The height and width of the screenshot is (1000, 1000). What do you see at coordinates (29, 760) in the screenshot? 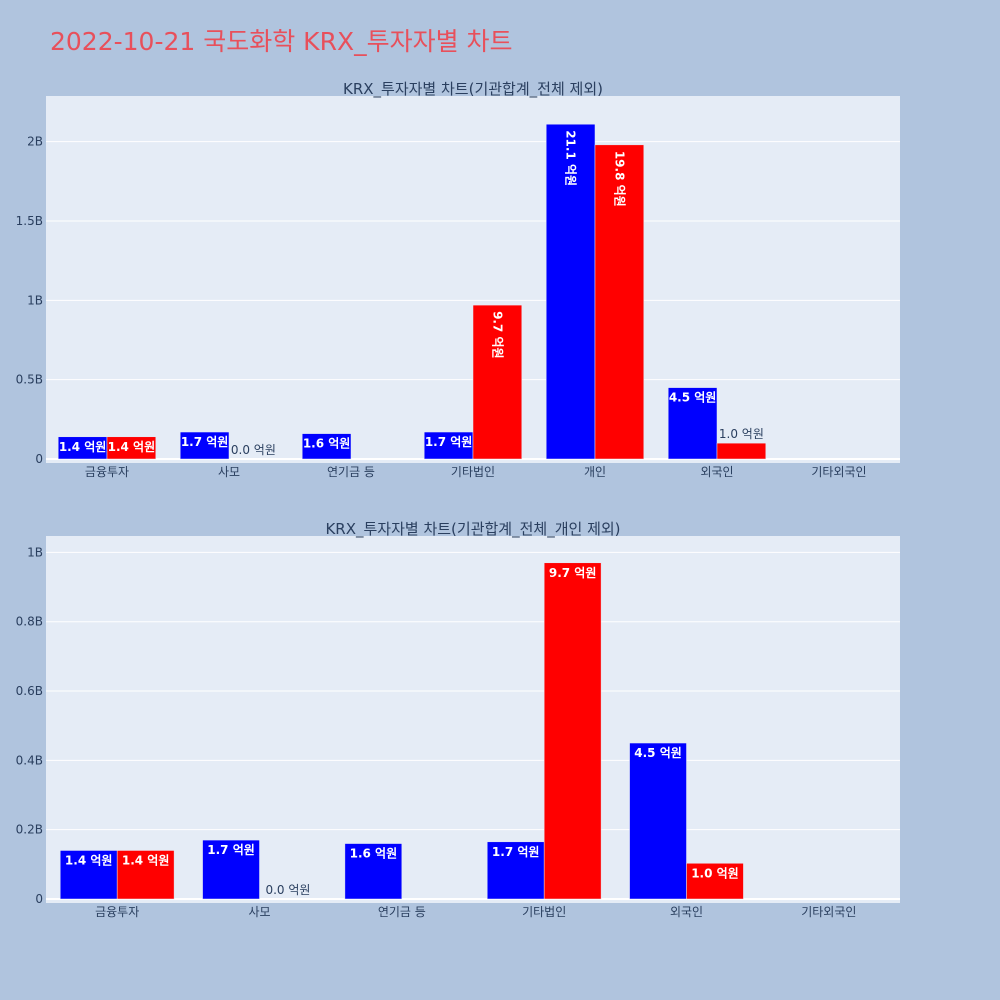
I see `y-tick-label: 0.4B` at bounding box center [29, 760].